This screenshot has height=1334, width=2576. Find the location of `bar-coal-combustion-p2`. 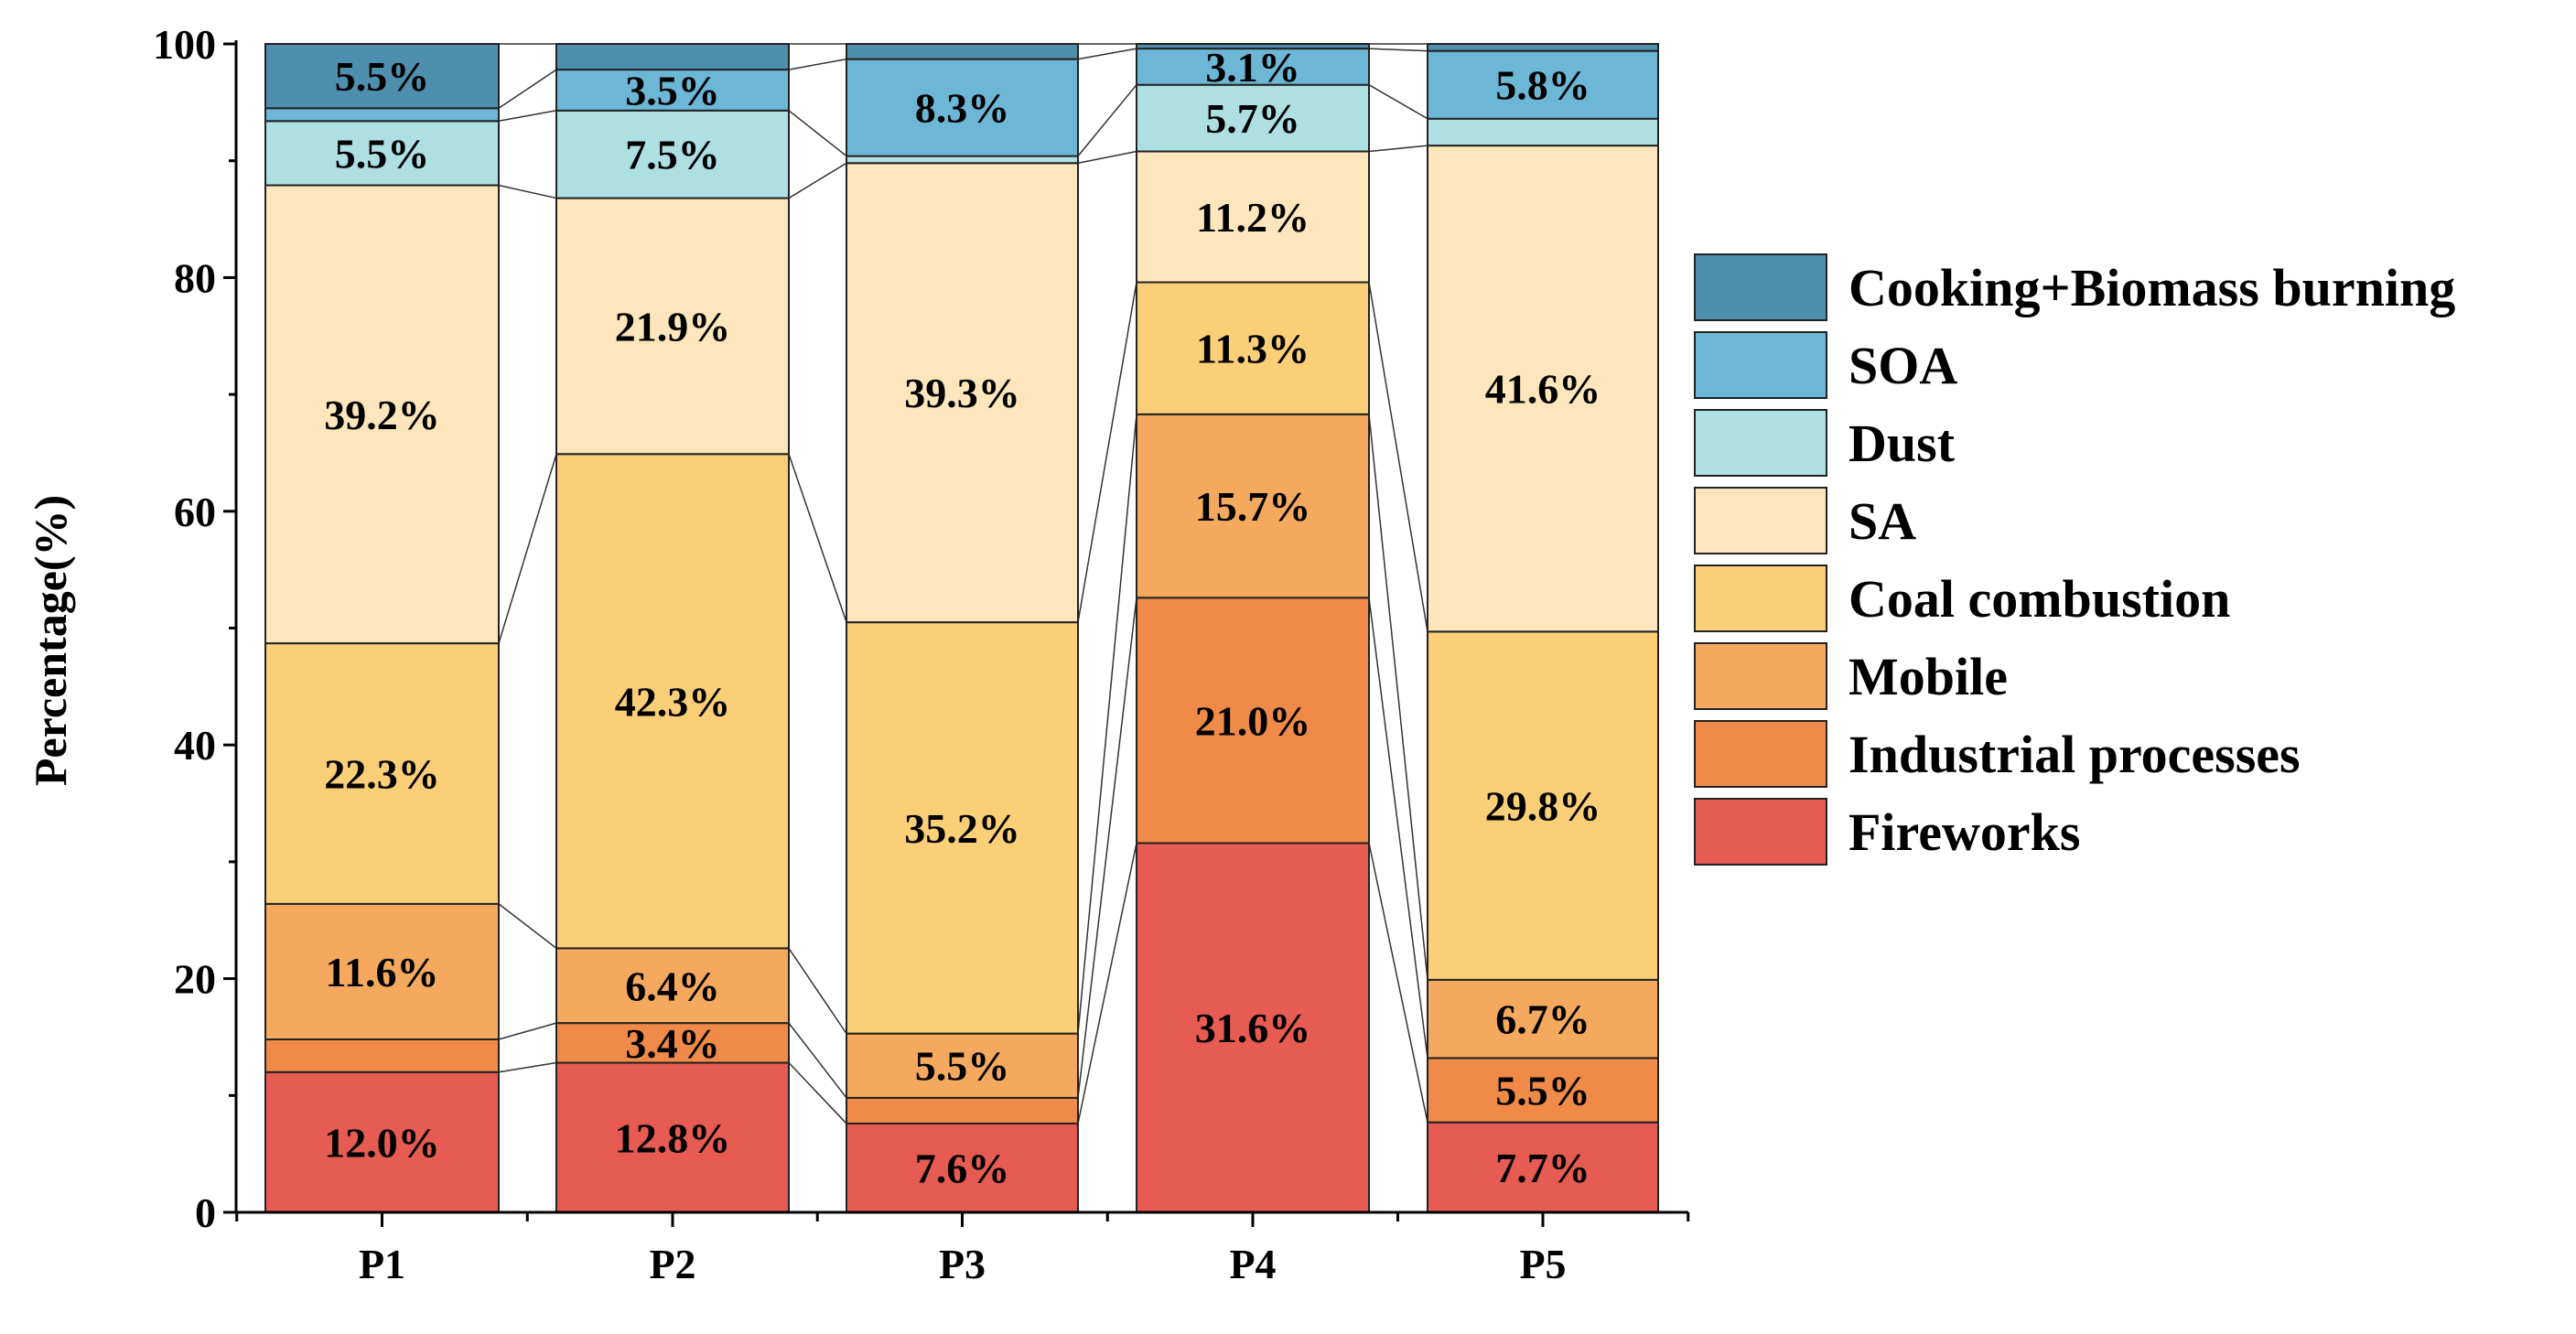

bar-coal-combustion-p2 is located at coordinates (672, 701).